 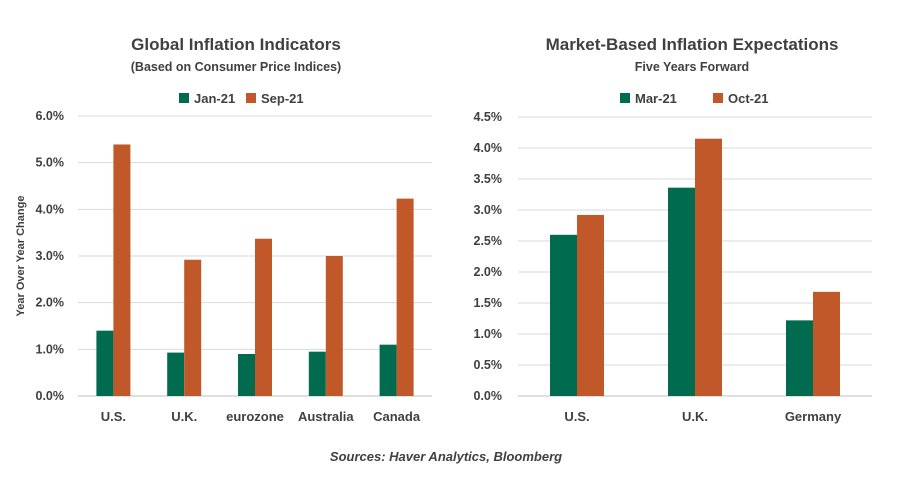 What do you see at coordinates (113, 416) in the screenshot?
I see `chart-1-x-tick-label: U.S.` at bounding box center [113, 416].